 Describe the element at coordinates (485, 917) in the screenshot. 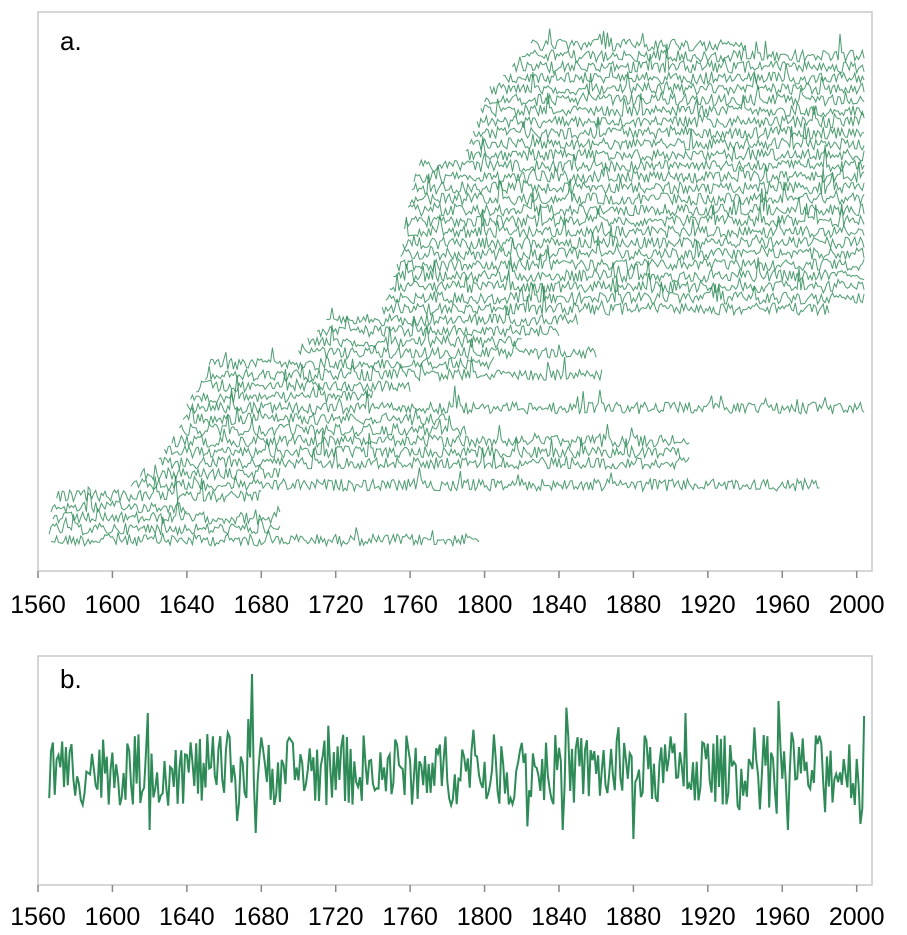

I see `panel-b-tick-label: 1800` at that location.